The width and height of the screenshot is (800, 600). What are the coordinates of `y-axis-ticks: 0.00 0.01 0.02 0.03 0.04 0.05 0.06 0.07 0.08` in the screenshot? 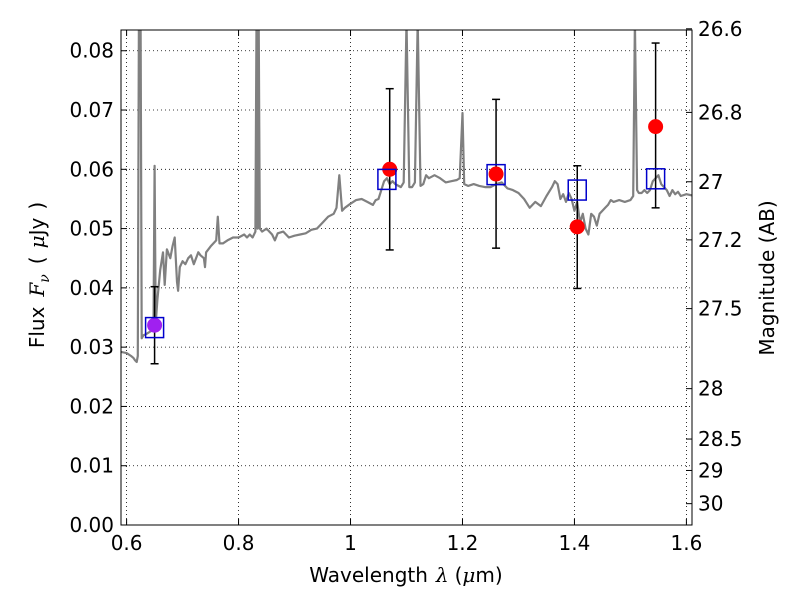 It's located at (98, 288).